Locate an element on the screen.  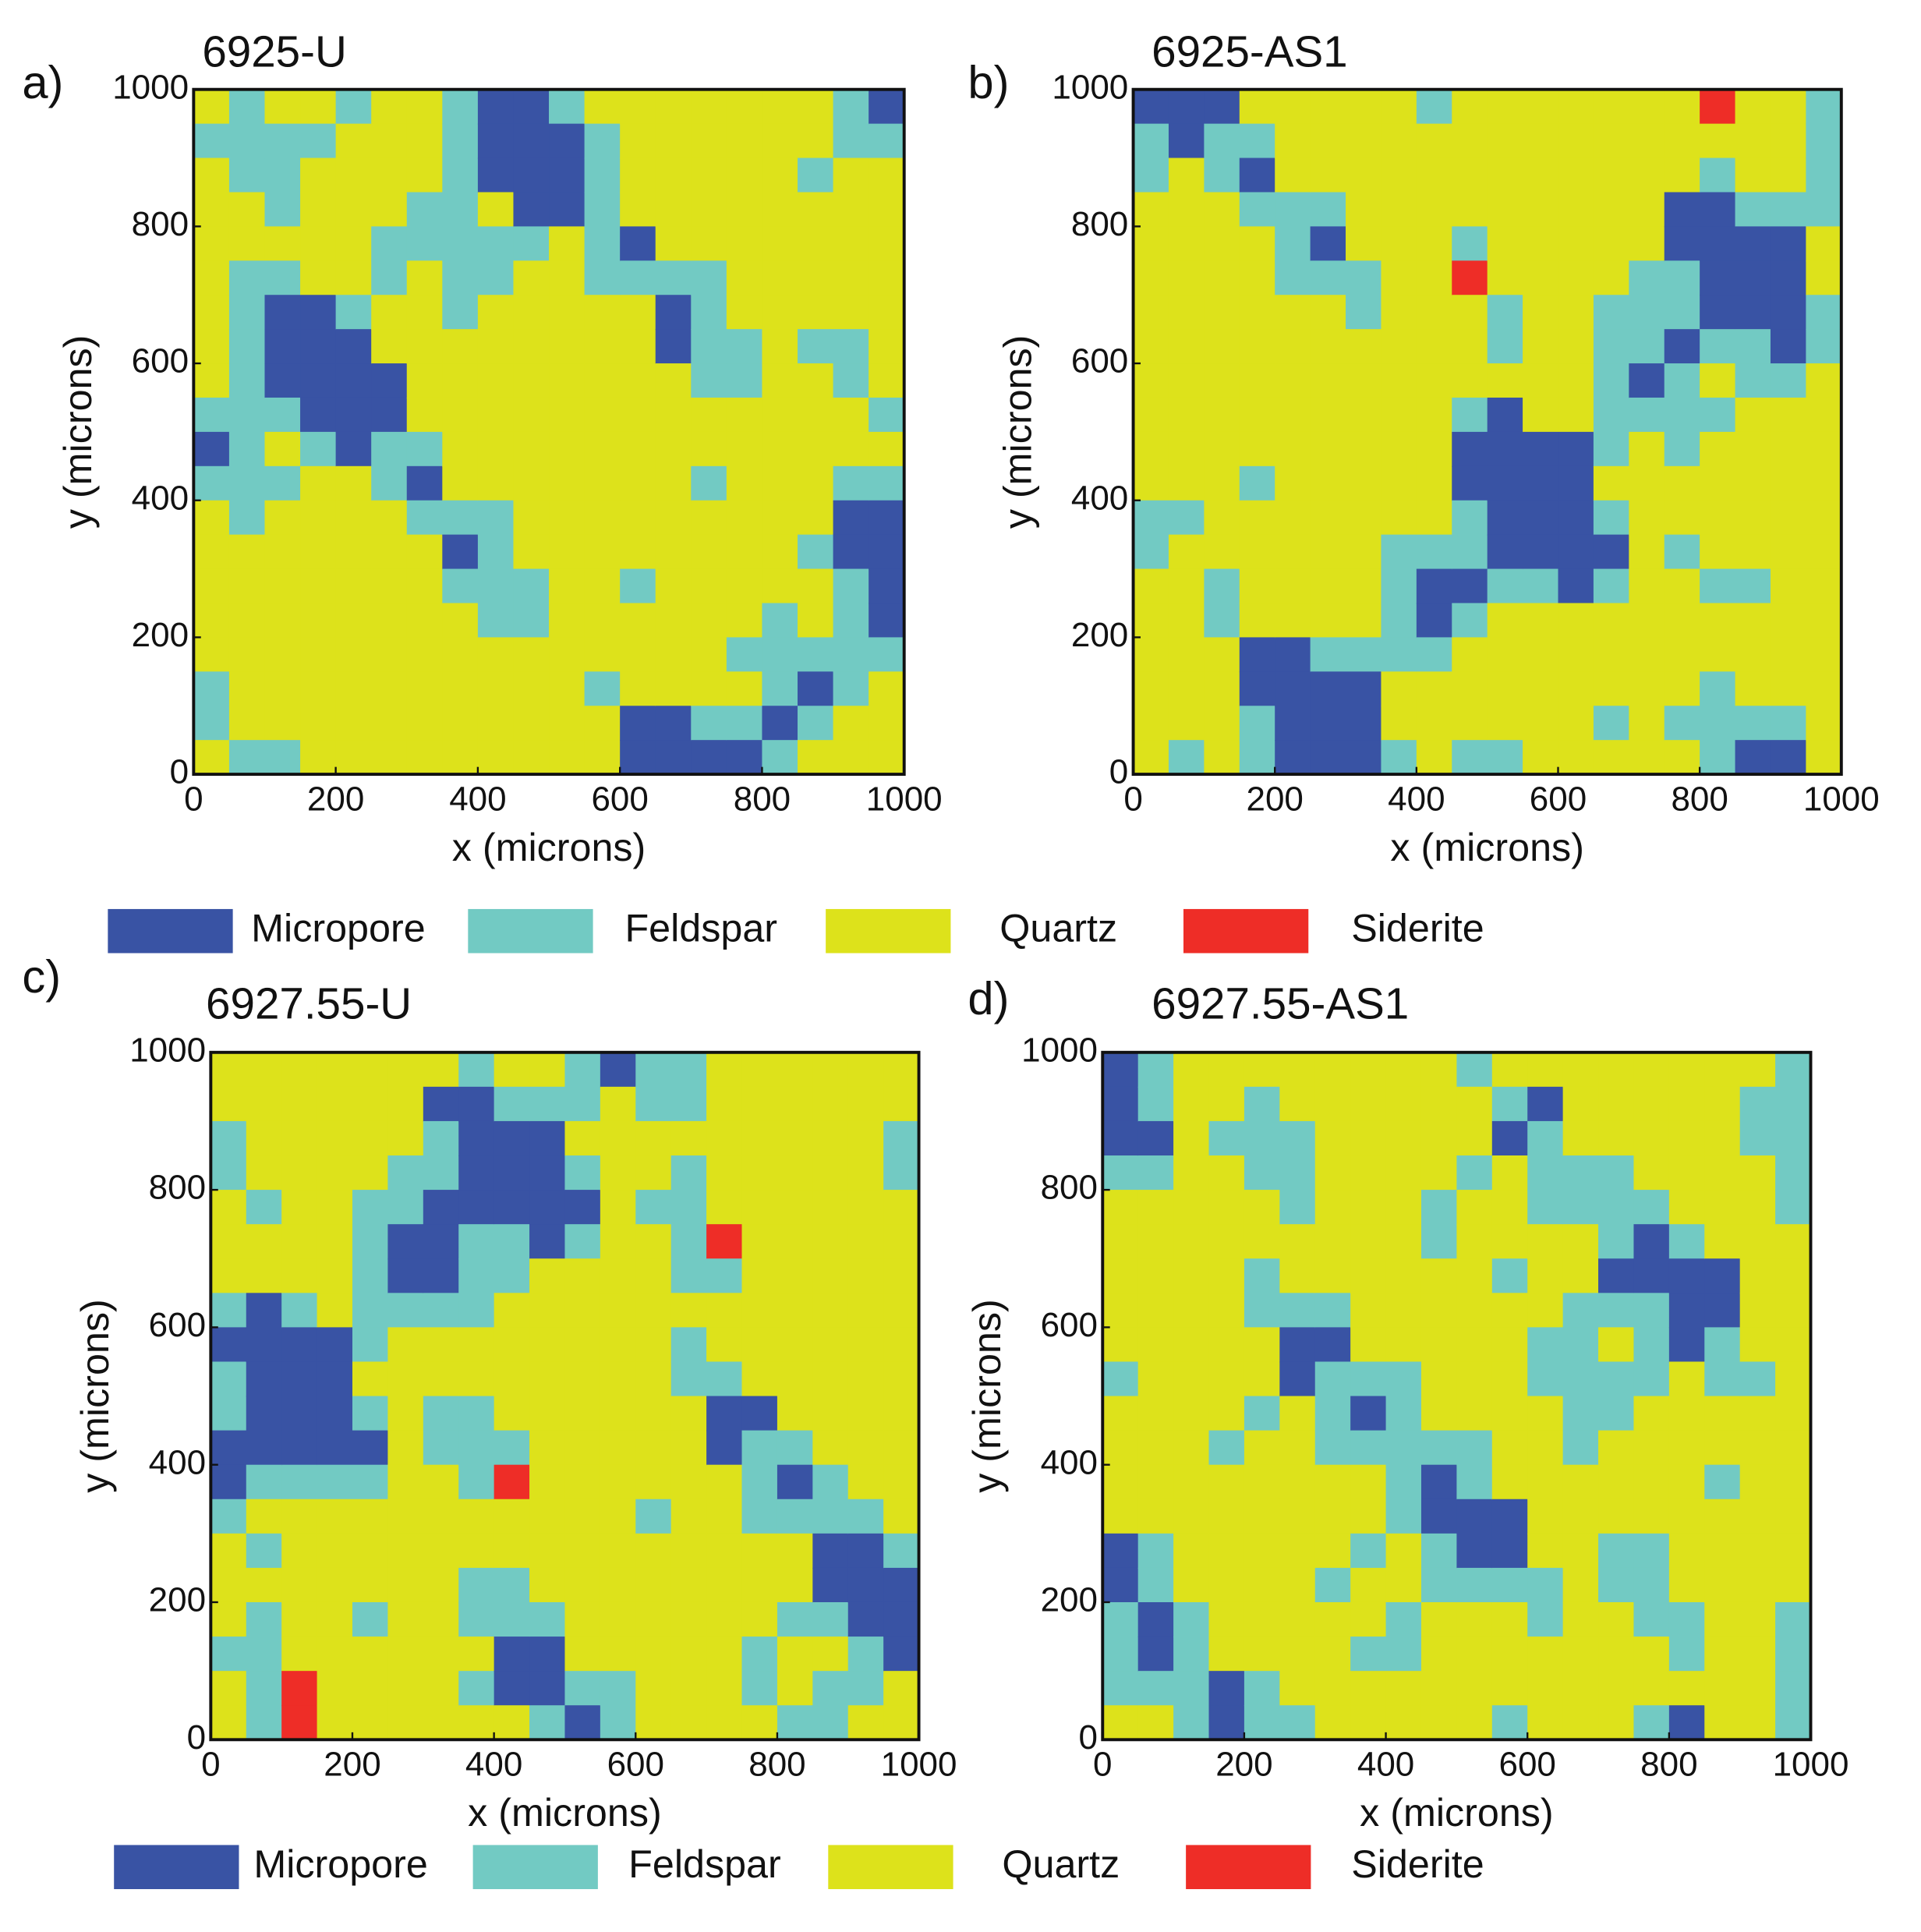
x-tick-label: 800 is located at coordinates (1700, 799).